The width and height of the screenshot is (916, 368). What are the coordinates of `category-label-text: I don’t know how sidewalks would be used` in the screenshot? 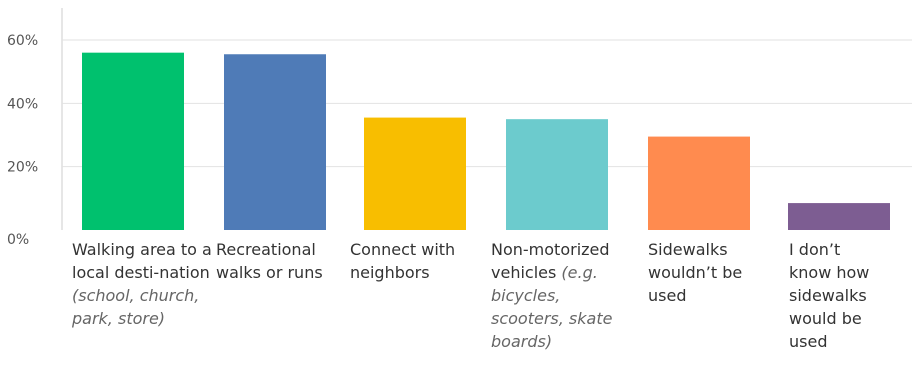 It's located at (829, 295).